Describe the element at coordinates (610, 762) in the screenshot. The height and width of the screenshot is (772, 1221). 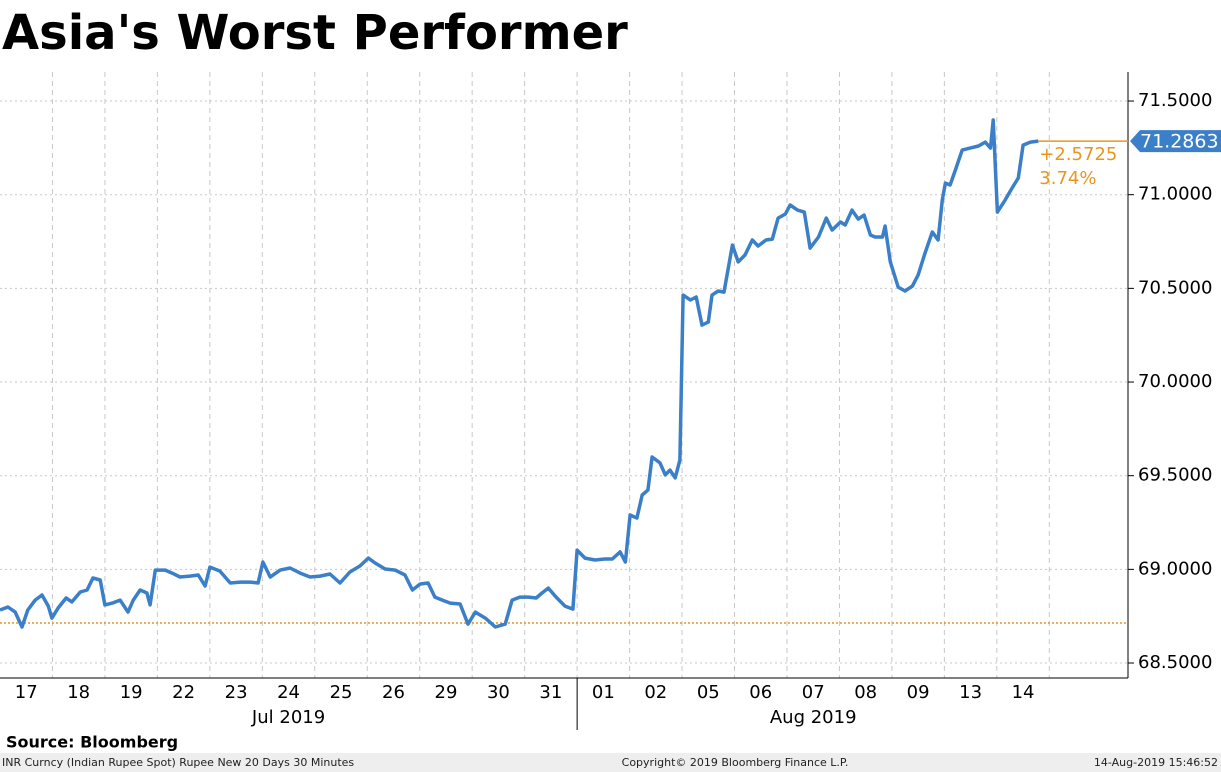
I see `footer-bar` at that location.